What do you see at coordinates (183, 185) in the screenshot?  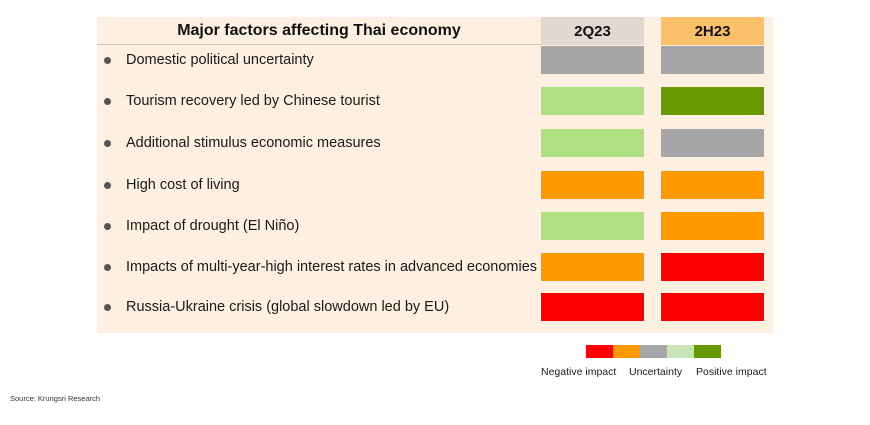 I see `factor-label-text: High cost of living` at bounding box center [183, 185].